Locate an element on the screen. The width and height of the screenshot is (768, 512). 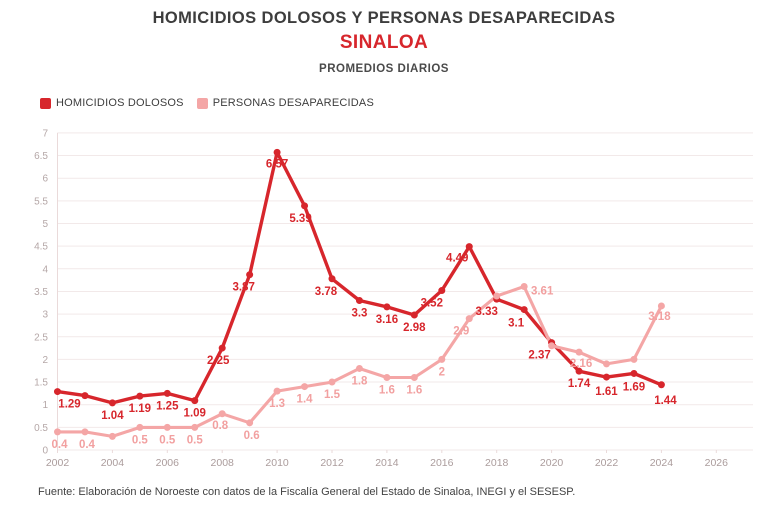
data-label-homicidios: 2.37 is located at coordinates (539, 356).